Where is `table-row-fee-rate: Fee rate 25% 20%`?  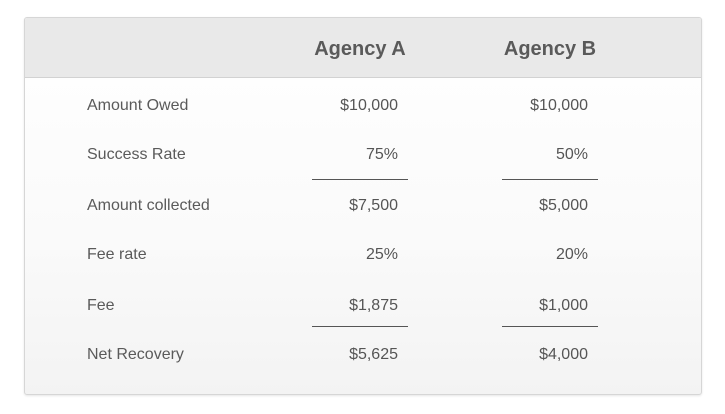 table-row-fee-rate: Fee rate 25% 20% is located at coordinates (363, 255).